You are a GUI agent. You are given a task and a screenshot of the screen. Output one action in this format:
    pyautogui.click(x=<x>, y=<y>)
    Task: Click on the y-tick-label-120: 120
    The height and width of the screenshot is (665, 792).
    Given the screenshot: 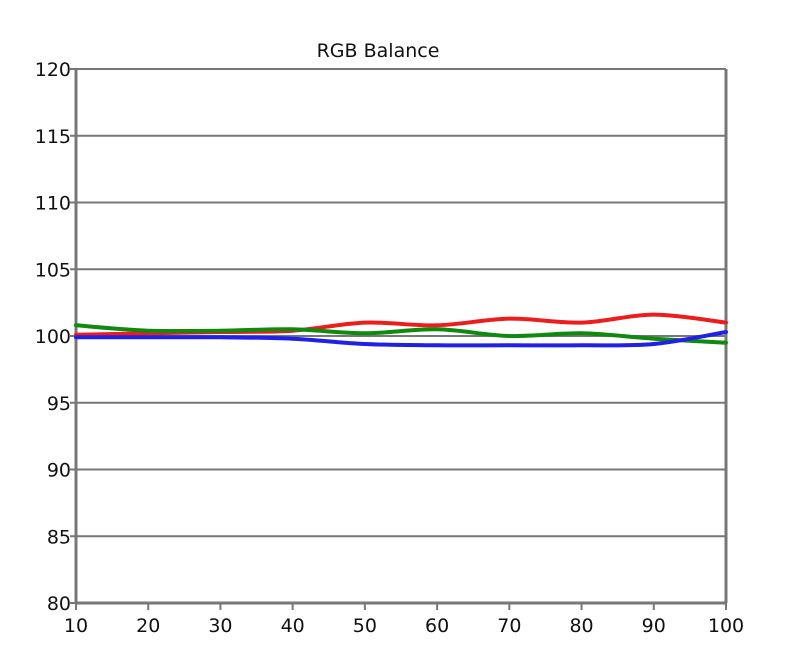 What is the action you would take?
    pyautogui.click(x=53, y=70)
    